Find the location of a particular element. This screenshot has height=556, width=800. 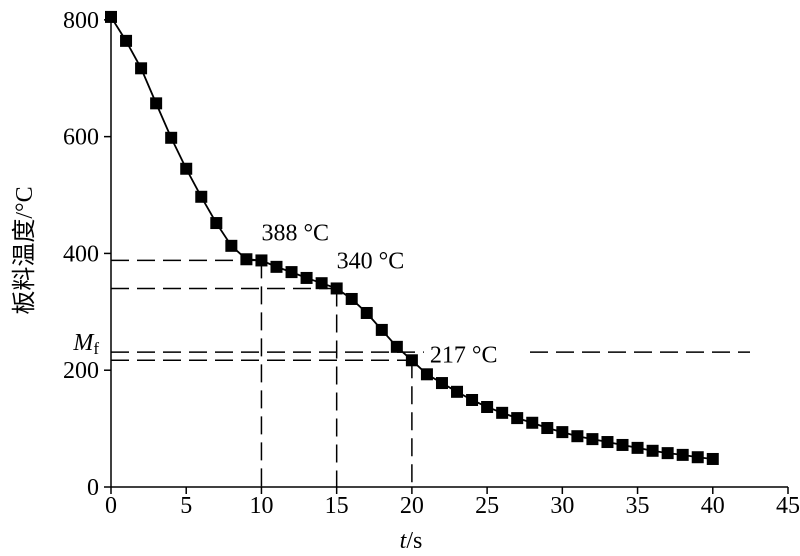

x-label-unit: /s is located at coordinates (414, 541).